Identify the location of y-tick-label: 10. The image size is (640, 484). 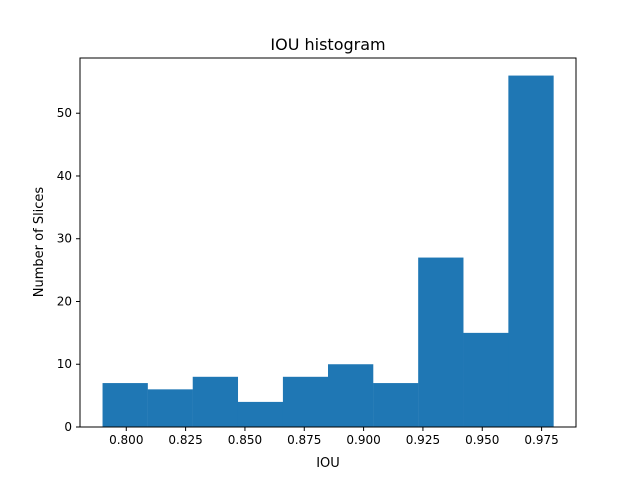
(64, 364).